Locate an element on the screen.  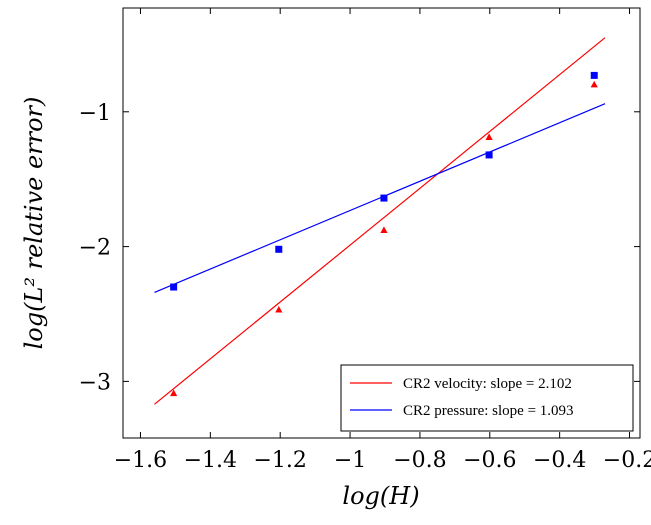
x-tick-label: −0.6 is located at coordinates (489, 460).